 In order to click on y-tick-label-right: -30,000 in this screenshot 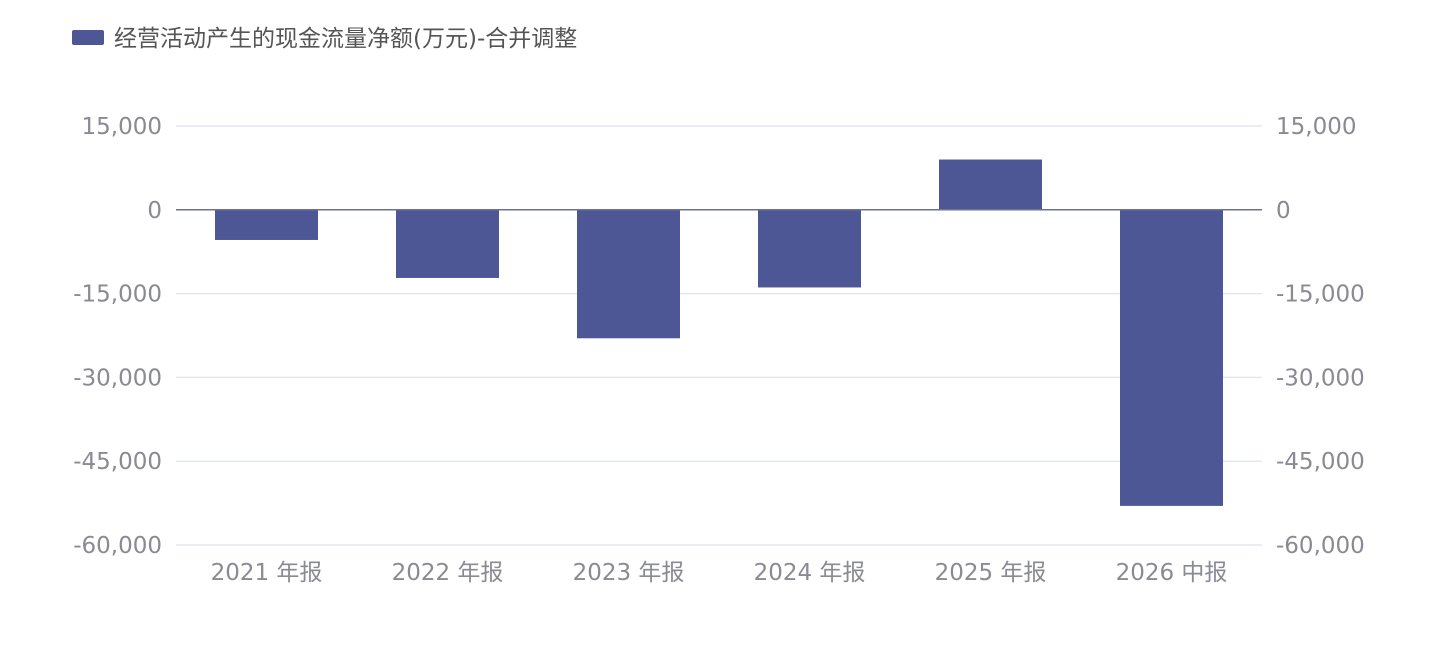, I will do `click(1320, 378)`.